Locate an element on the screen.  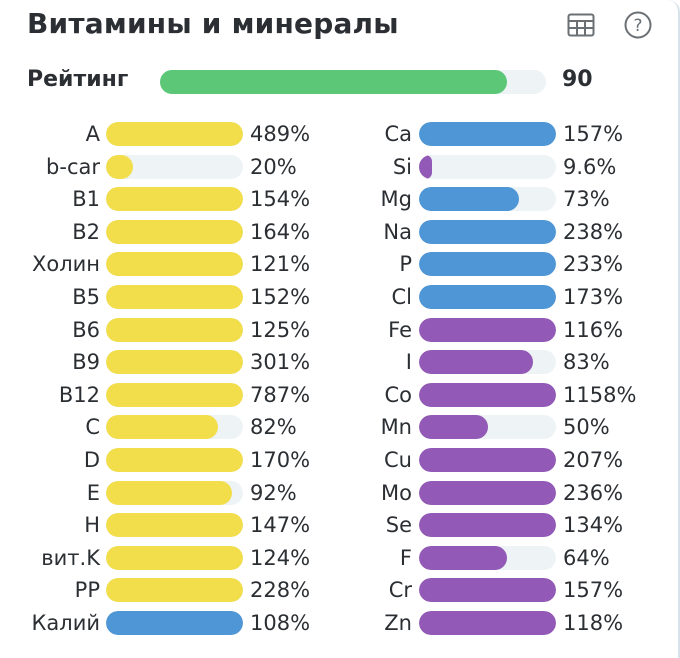
nutrient-row: Fe 116% is located at coordinates (340, 330).